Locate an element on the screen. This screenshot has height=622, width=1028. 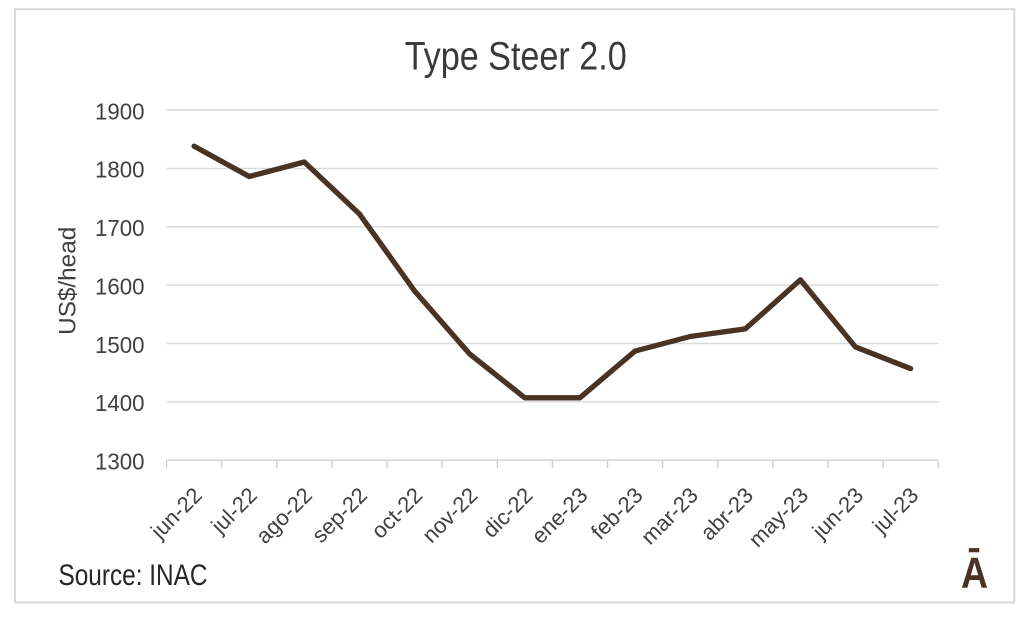
svg-text: 1700 is located at coordinates (120, 228).